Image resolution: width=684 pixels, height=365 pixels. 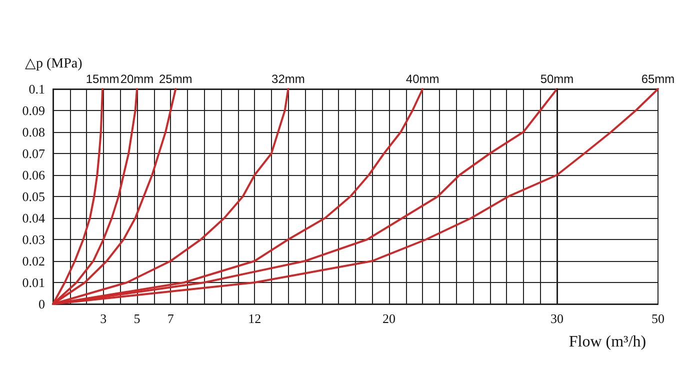 I want to click on series-label: 25mm, so click(x=175, y=79).